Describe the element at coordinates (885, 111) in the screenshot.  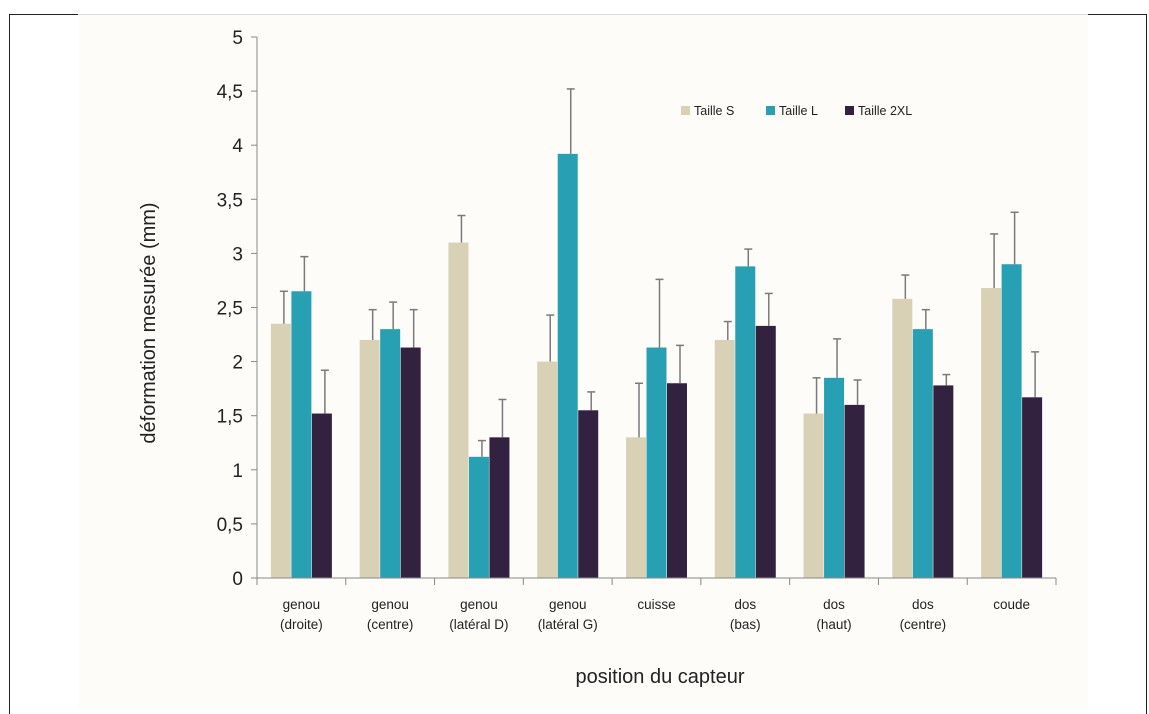
I see `legend-label: Taille 2XL` at that location.